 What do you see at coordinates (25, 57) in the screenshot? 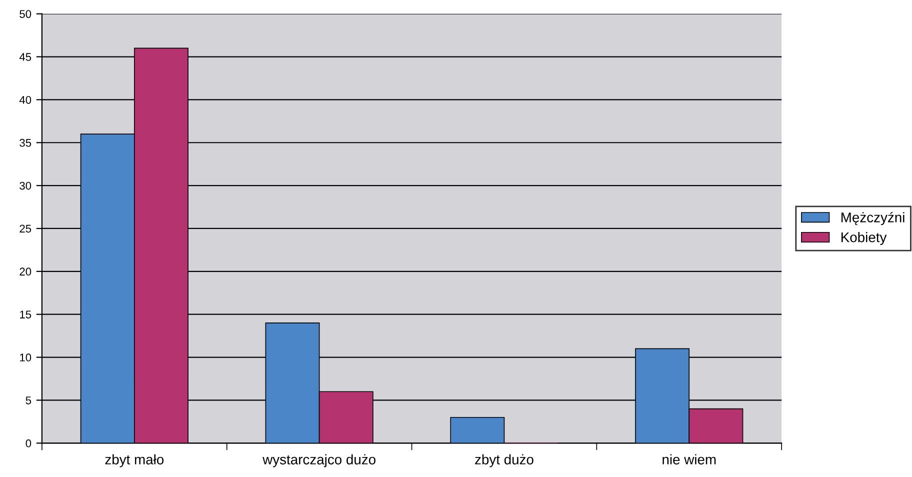
I see `y-tick-label: 45` at bounding box center [25, 57].